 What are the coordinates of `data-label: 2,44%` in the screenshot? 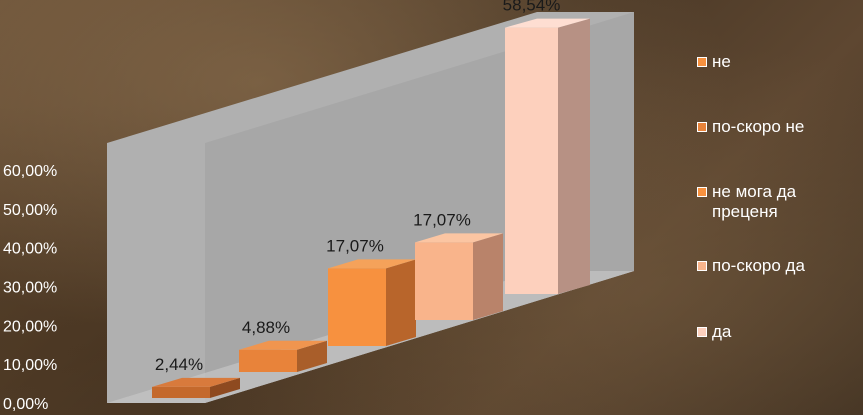 It's located at (179, 364).